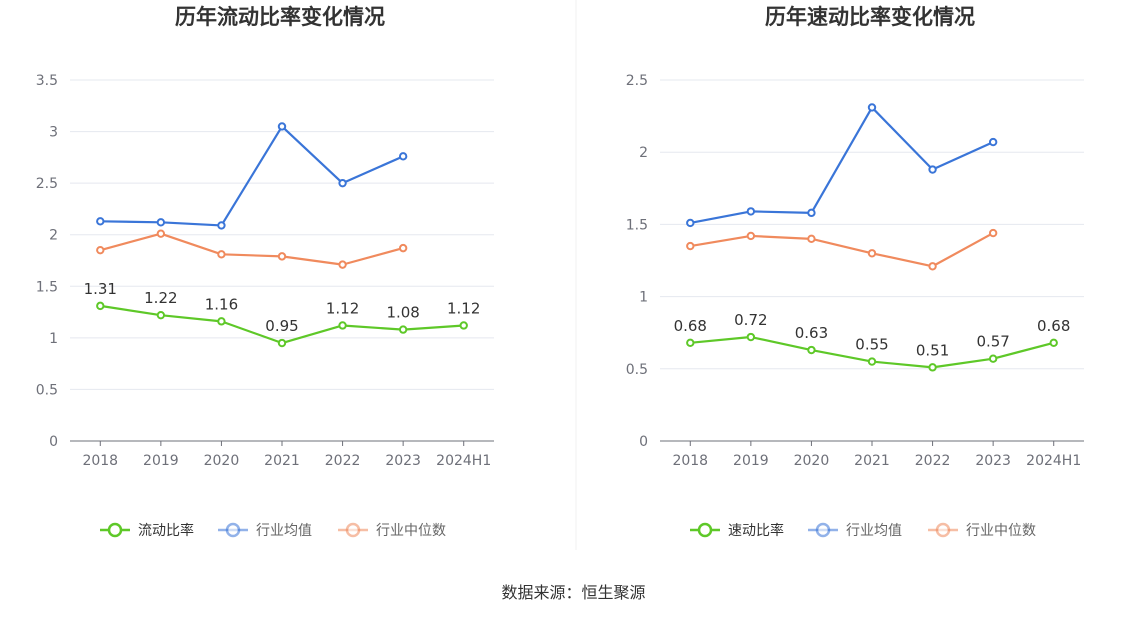 The height and width of the screenshot is (619, 1147). I want to click on data-label: 1.22, so click(160, 298).